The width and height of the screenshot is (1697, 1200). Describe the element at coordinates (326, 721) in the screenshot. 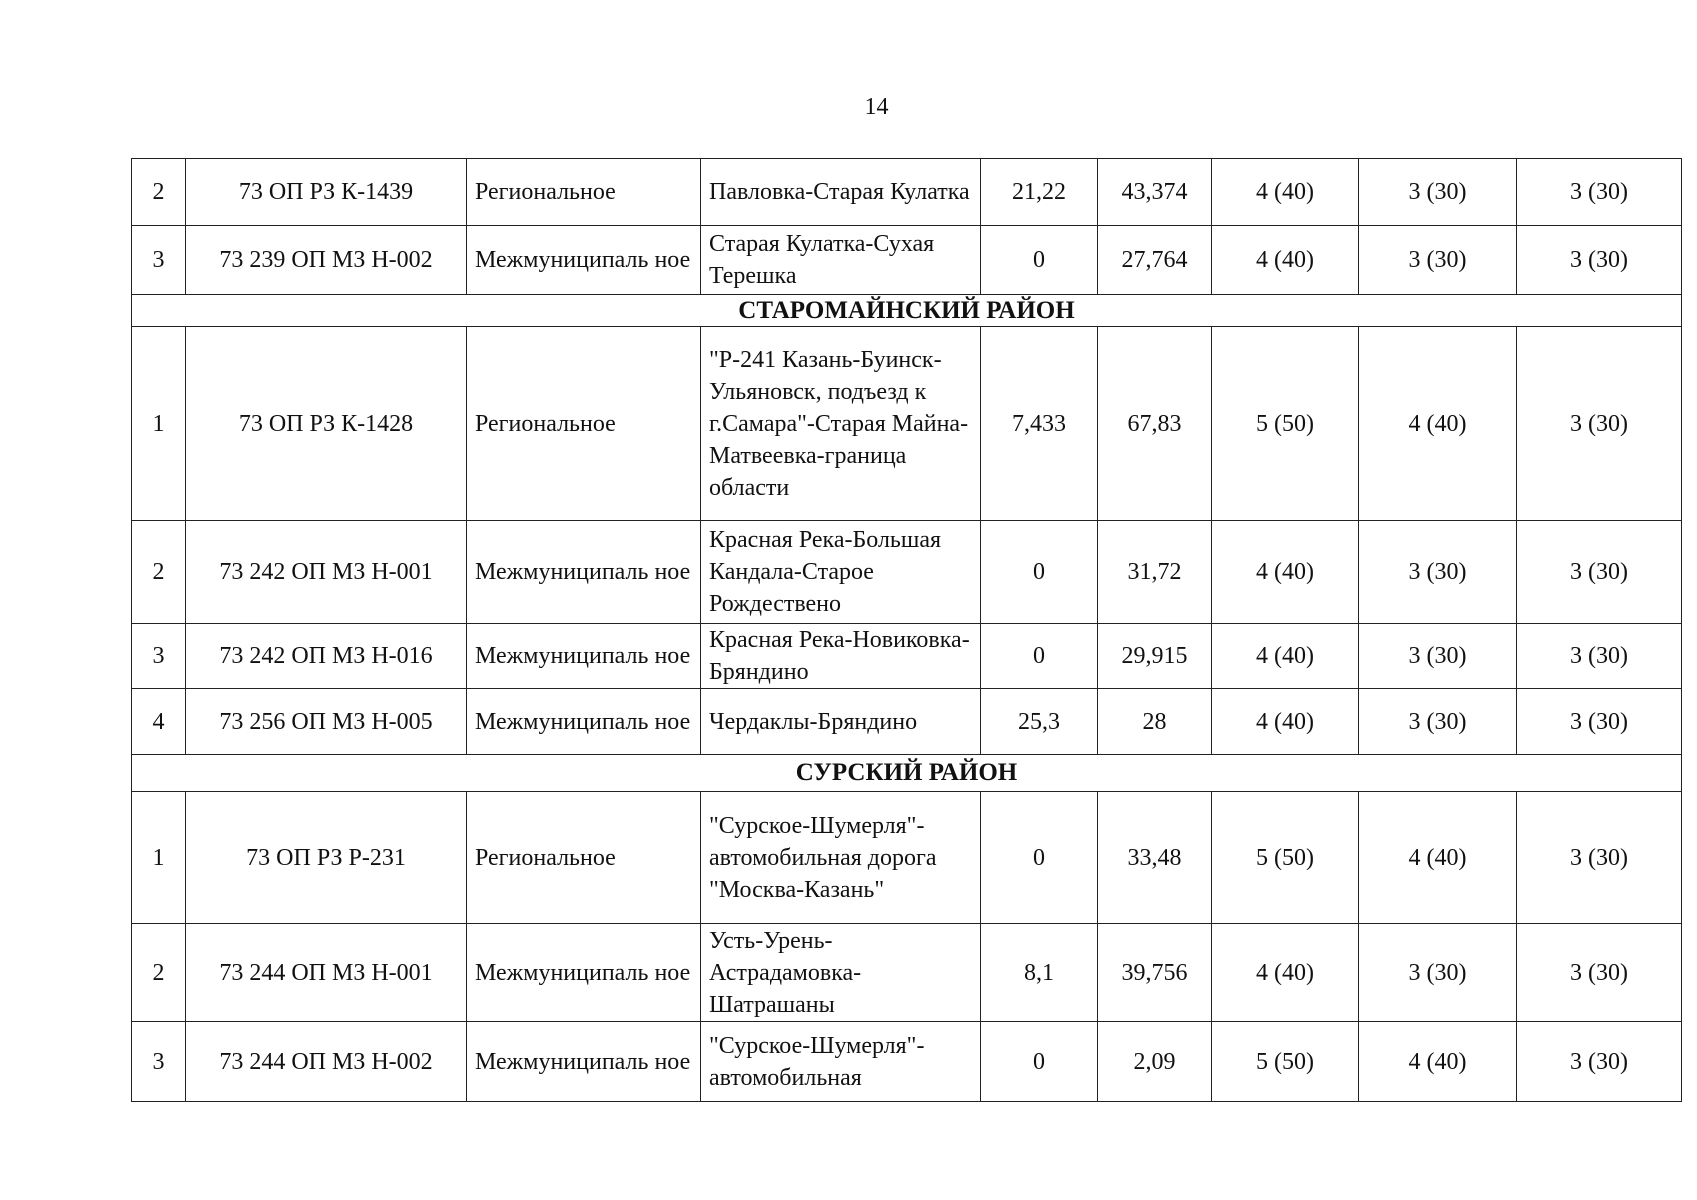

I see `road-code-cell: 73 256 ОП МЗ Н-005` at that location.